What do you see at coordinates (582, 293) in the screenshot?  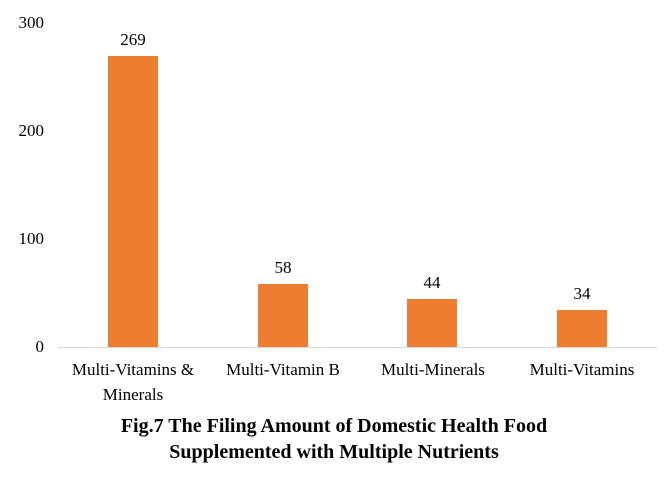 I see `bar-value-label: 34` at bounding box center [582, 293].